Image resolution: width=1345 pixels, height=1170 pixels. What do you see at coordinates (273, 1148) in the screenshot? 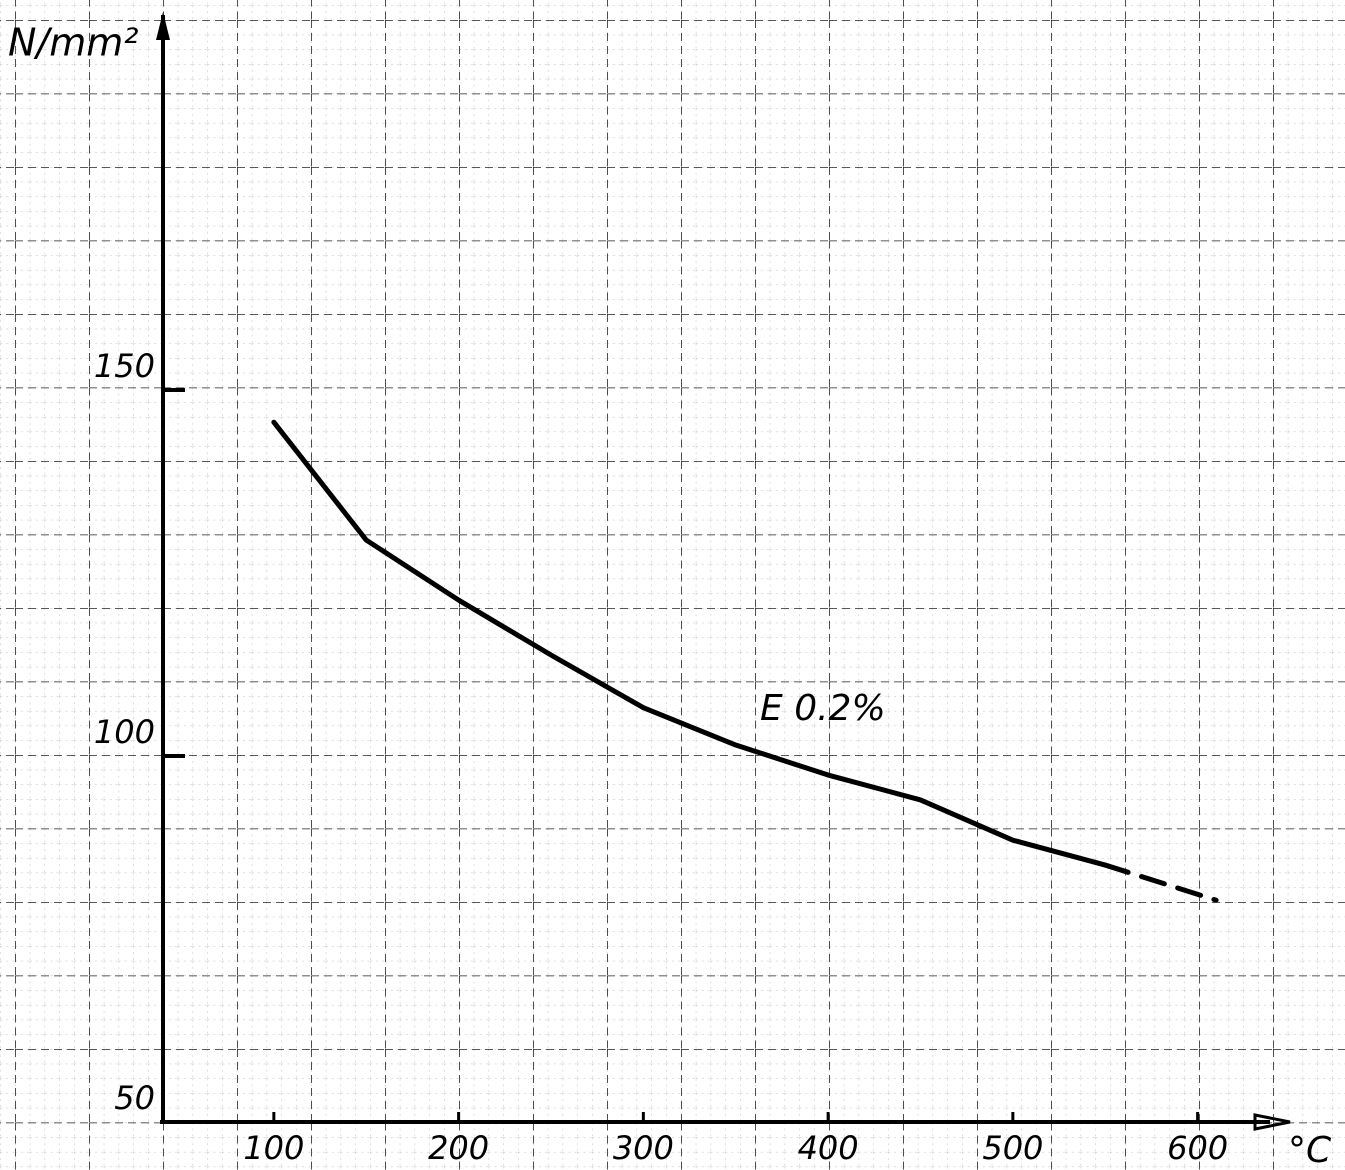
I see `x-tick-label: 100` at bounding box center [273, 1148].